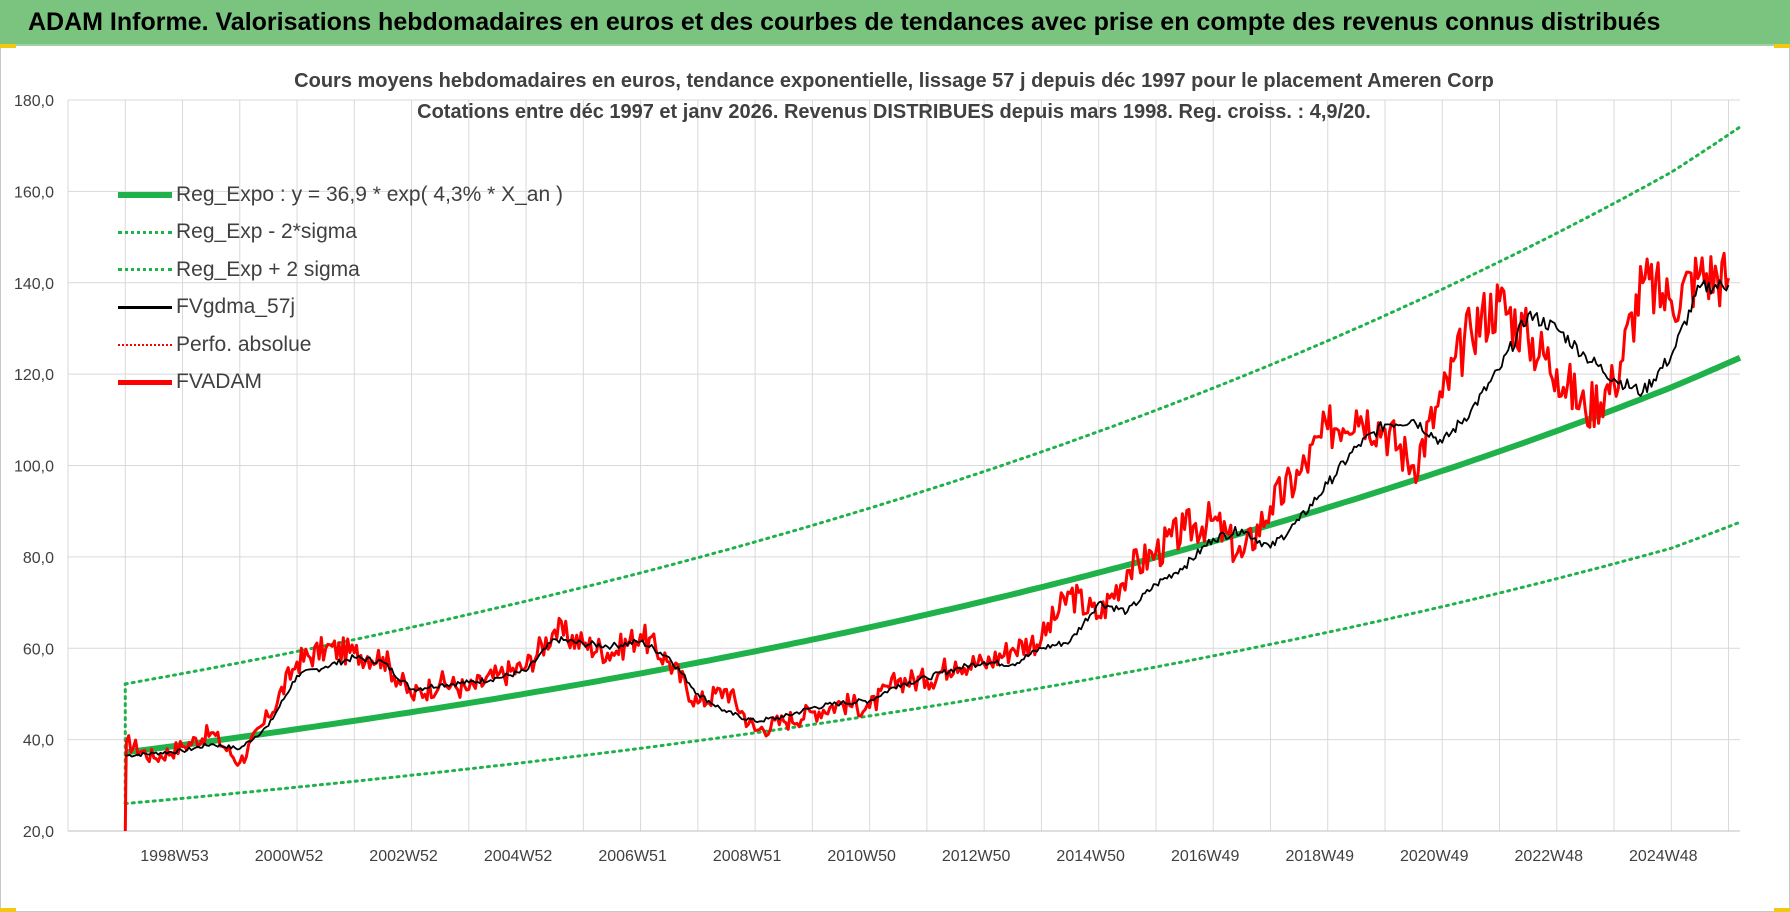  What do you see at coordinates (34, 192) in the screenshot?
I see `y-tick-label: 160,0` at bounding box center [34, 192].